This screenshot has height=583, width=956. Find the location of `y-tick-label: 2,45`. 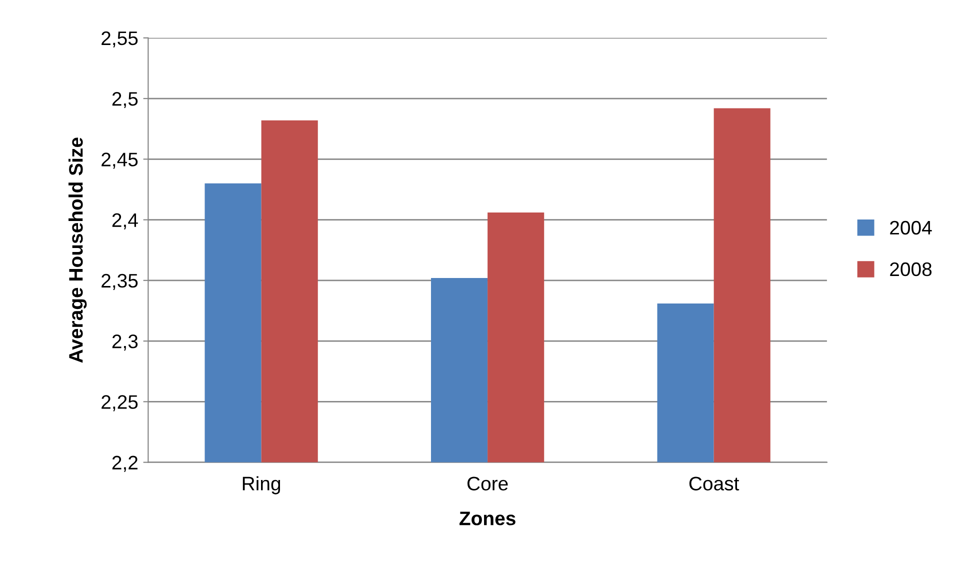

y-tick-label: 2,45 is located at coordinates (120, 160).